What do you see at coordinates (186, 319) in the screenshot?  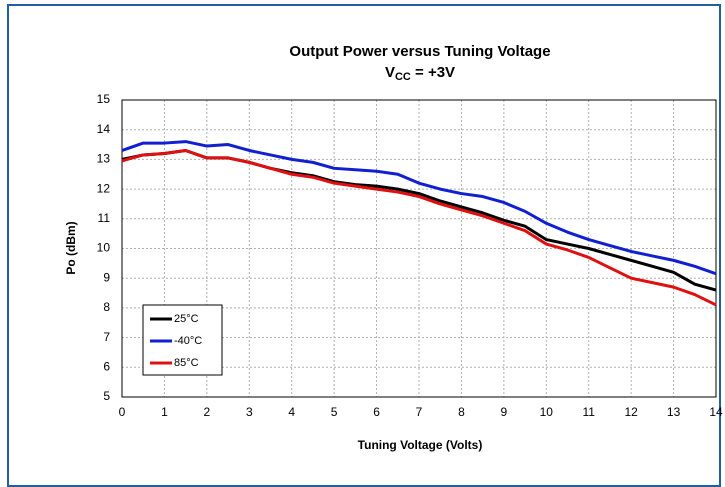 I see `legend-label: 25°C` at bounding box center [186, 319].